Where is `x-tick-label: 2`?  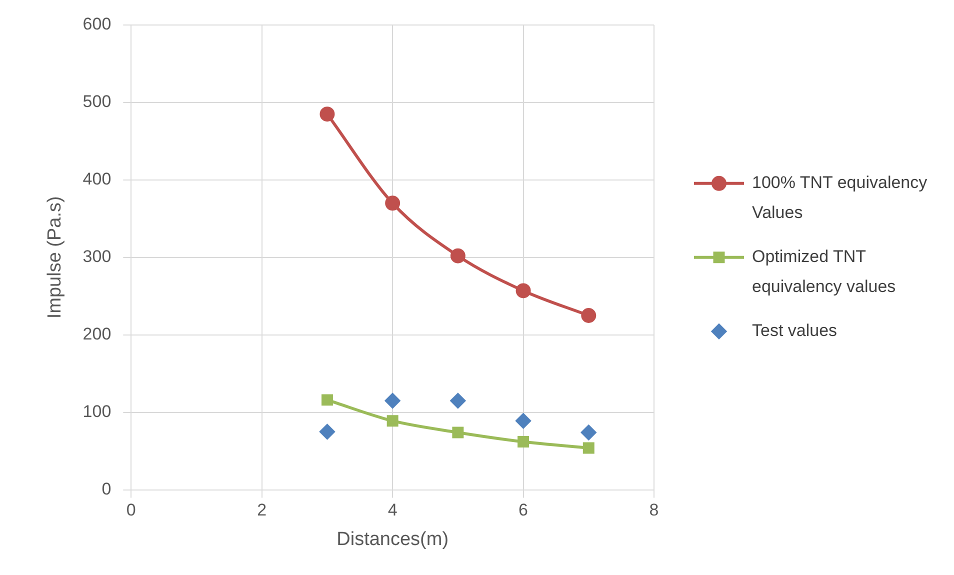 x-tick-label: 2 is located at coordinates (262, 510).